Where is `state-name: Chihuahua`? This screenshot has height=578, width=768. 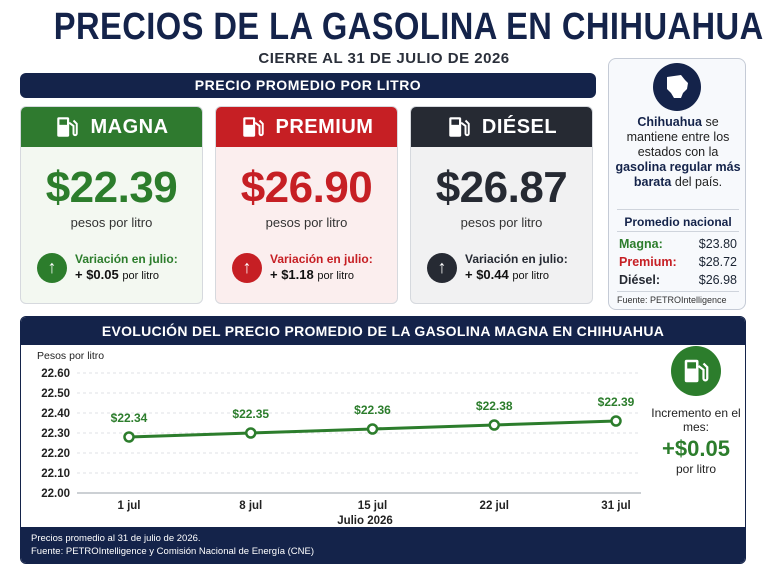
state-name: Chihuahua is located at coordinates (669, 122).